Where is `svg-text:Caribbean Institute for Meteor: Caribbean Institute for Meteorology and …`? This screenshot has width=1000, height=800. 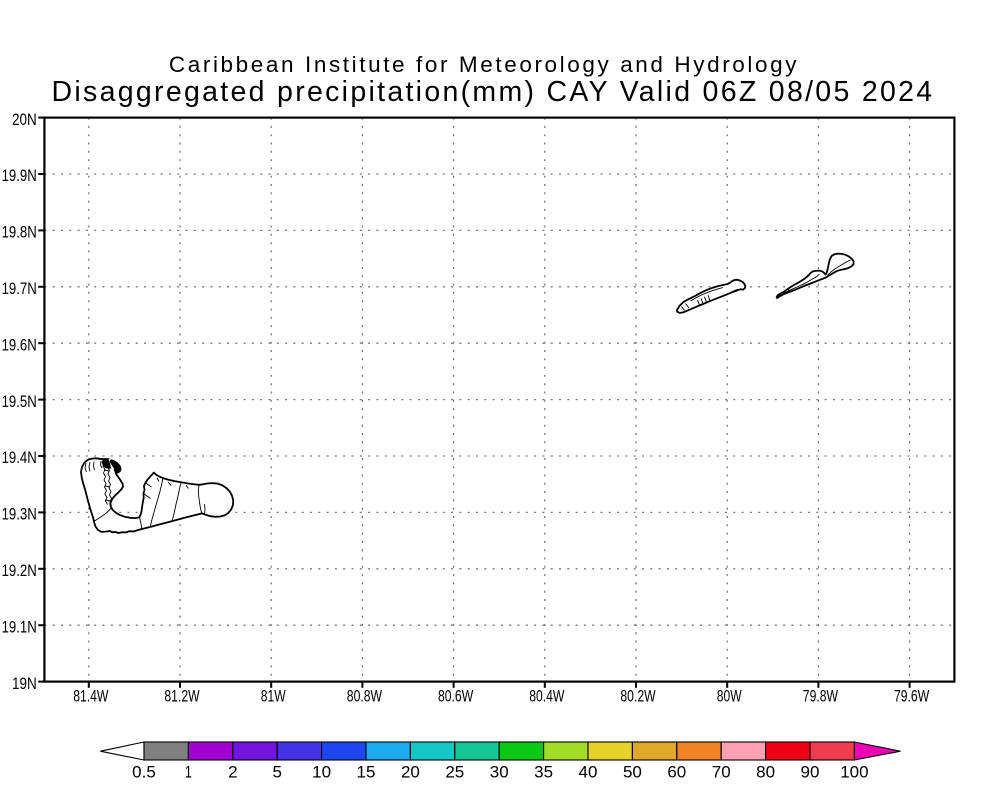
svg-text:Caribbean Institute for Meteor: Caribbean Institute for Meteorology and … is located at coordinates (484, 64).